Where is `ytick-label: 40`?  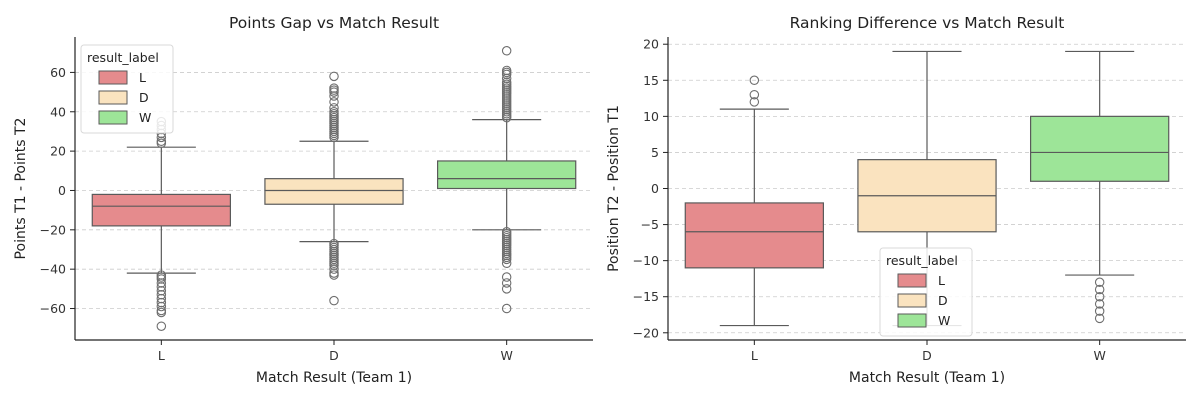 ytick-label: 40 is located at coordinates (58, 111).